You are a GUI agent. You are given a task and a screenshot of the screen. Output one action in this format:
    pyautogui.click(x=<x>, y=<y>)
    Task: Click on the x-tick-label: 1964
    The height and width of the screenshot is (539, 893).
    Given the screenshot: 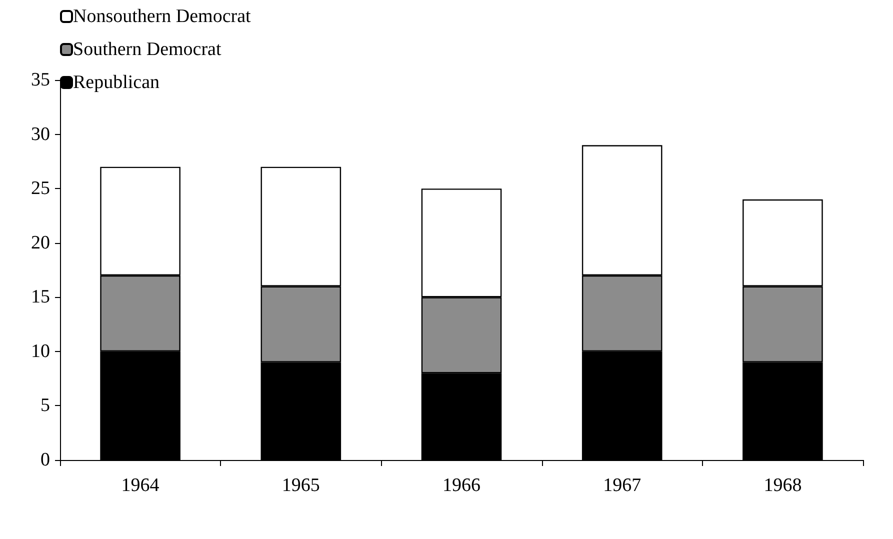 What is the action you would take?
    pyautogui.click(x=140, y=485)
    